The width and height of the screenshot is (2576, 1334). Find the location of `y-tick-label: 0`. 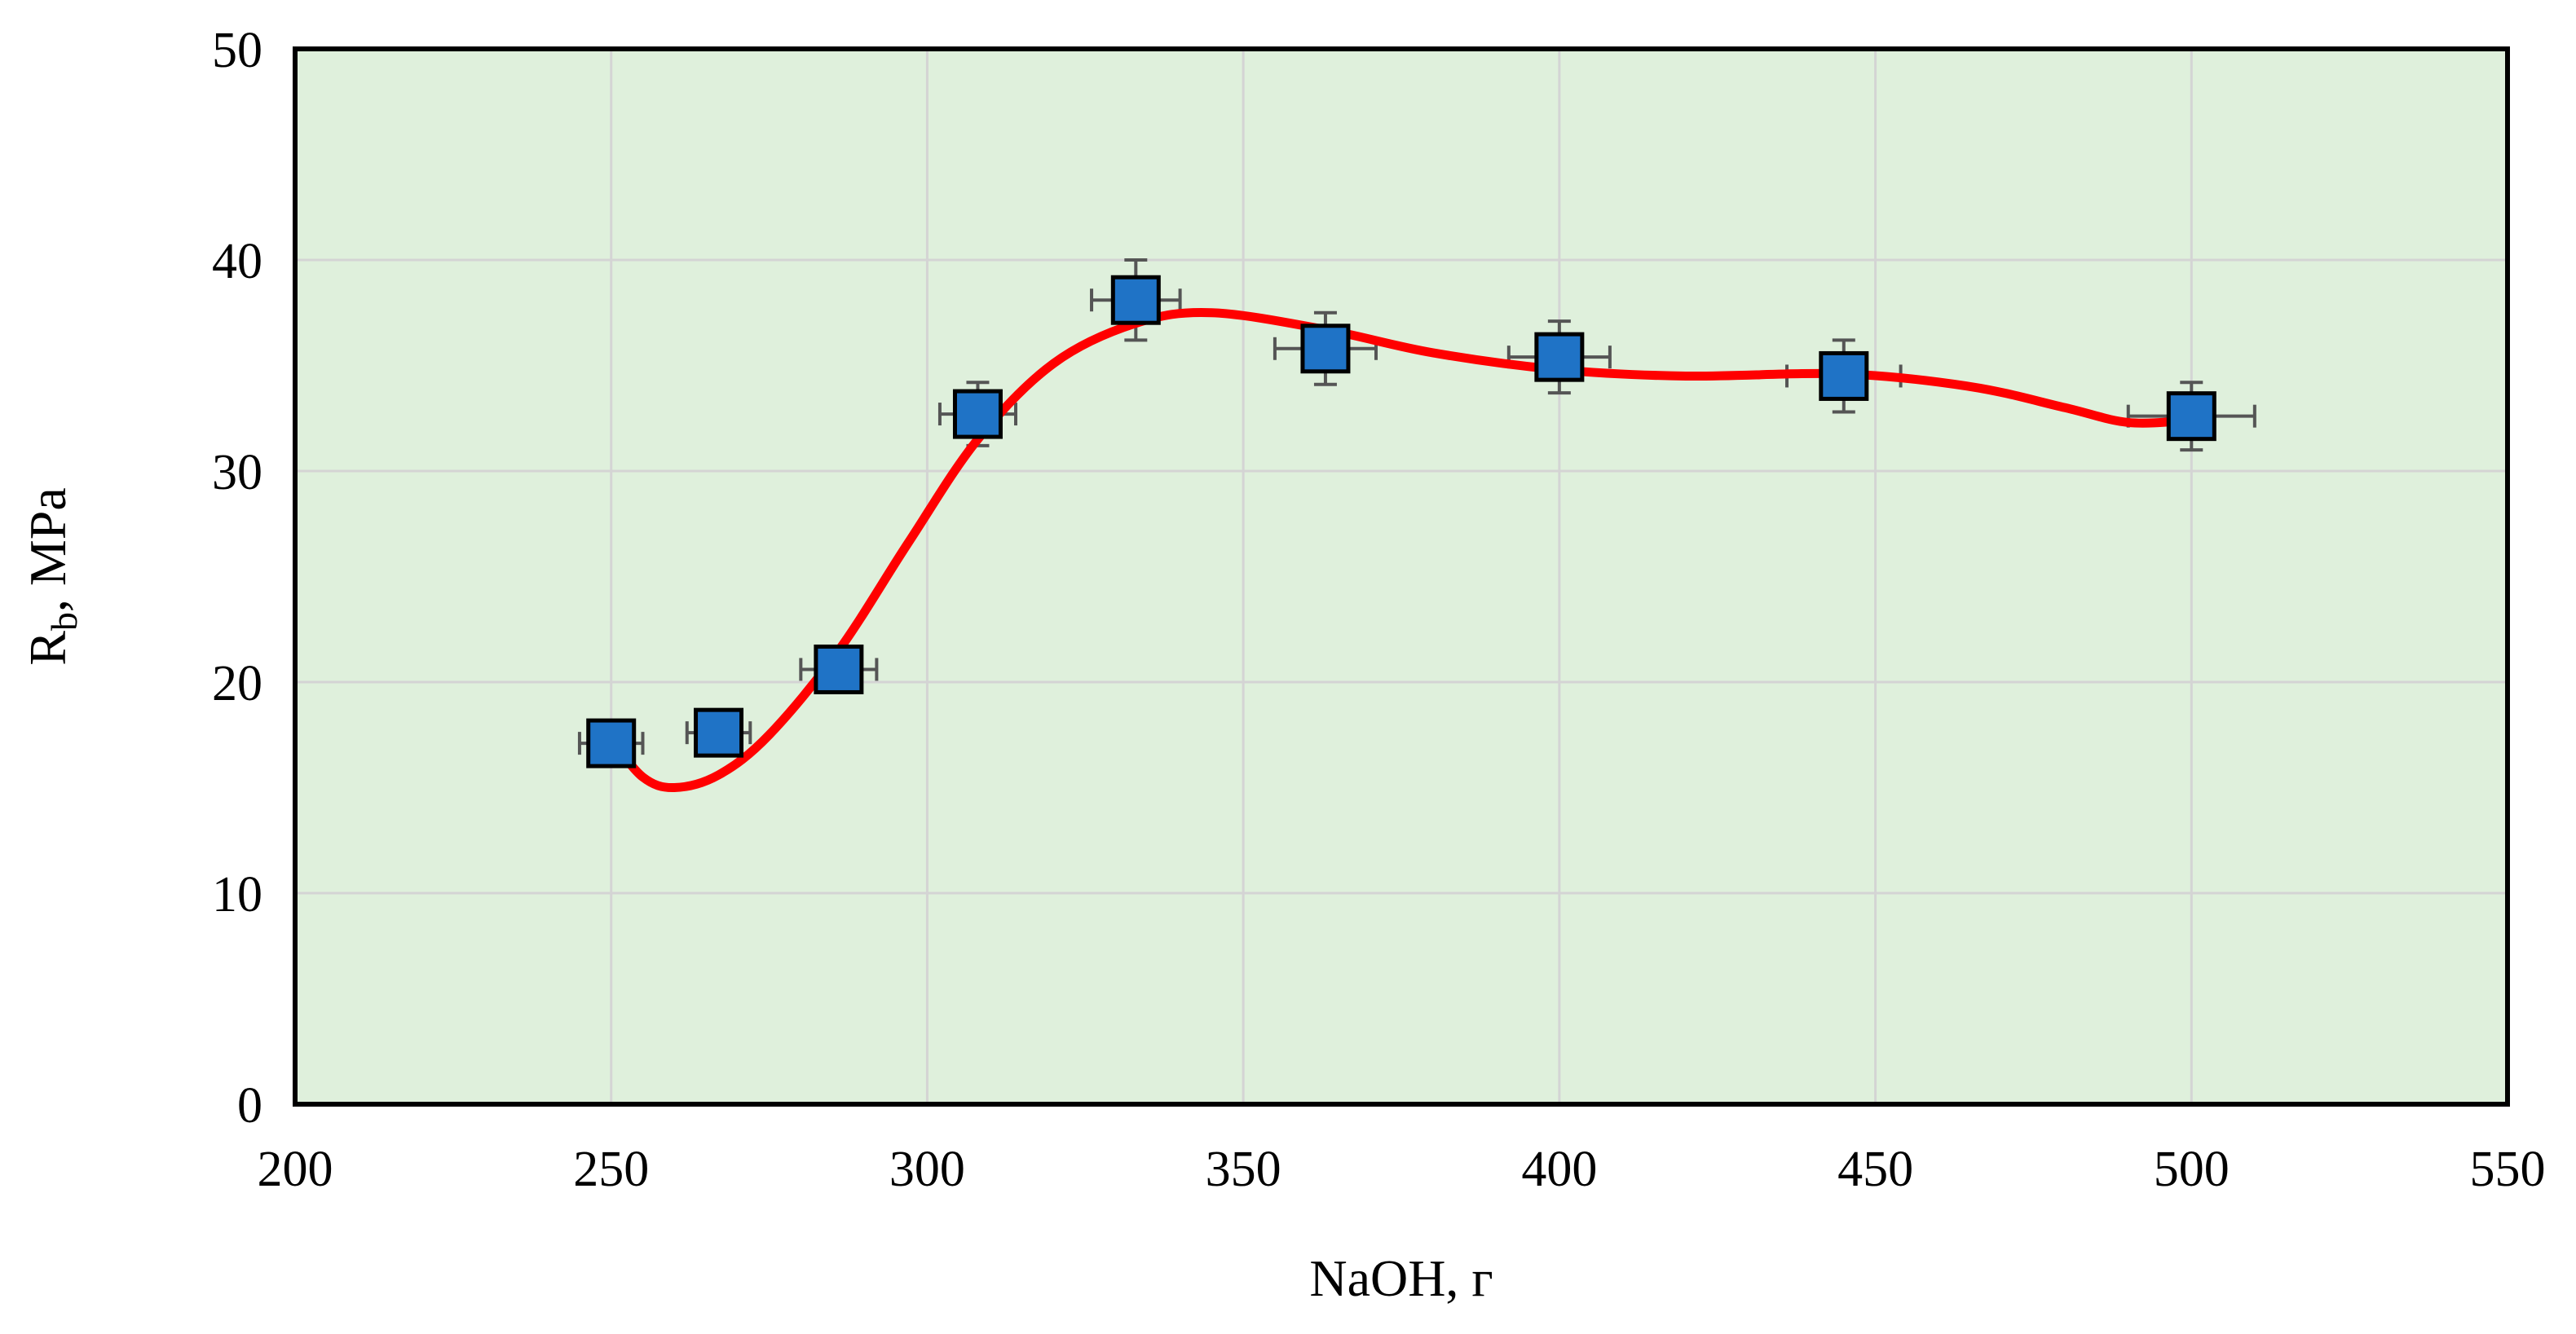

y-tick-label: 0 is located at coordinates (249, 1106).